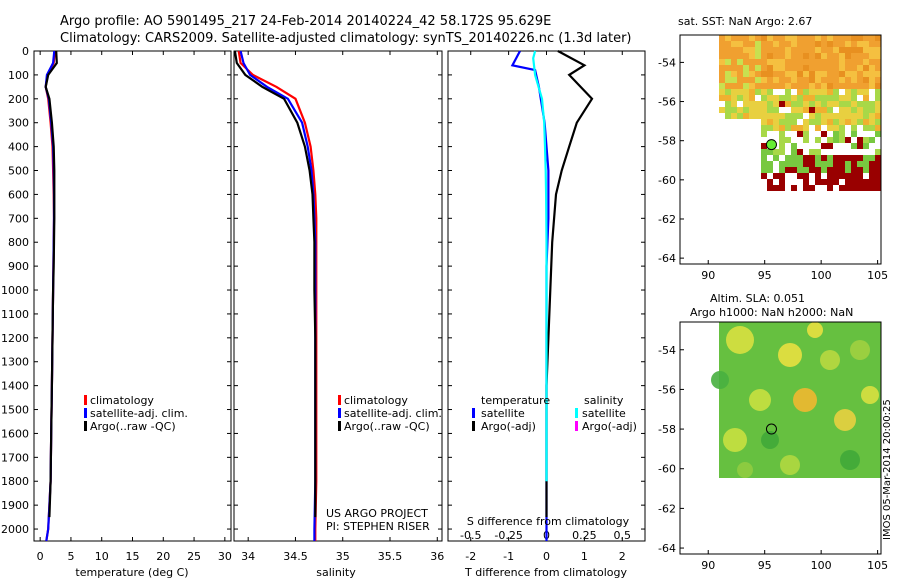 This screenshot has height=580, width=900. Describe the element at coordinates (376, 400) in the screenshot. I see `legend-label-climatology: climatology` at that location.